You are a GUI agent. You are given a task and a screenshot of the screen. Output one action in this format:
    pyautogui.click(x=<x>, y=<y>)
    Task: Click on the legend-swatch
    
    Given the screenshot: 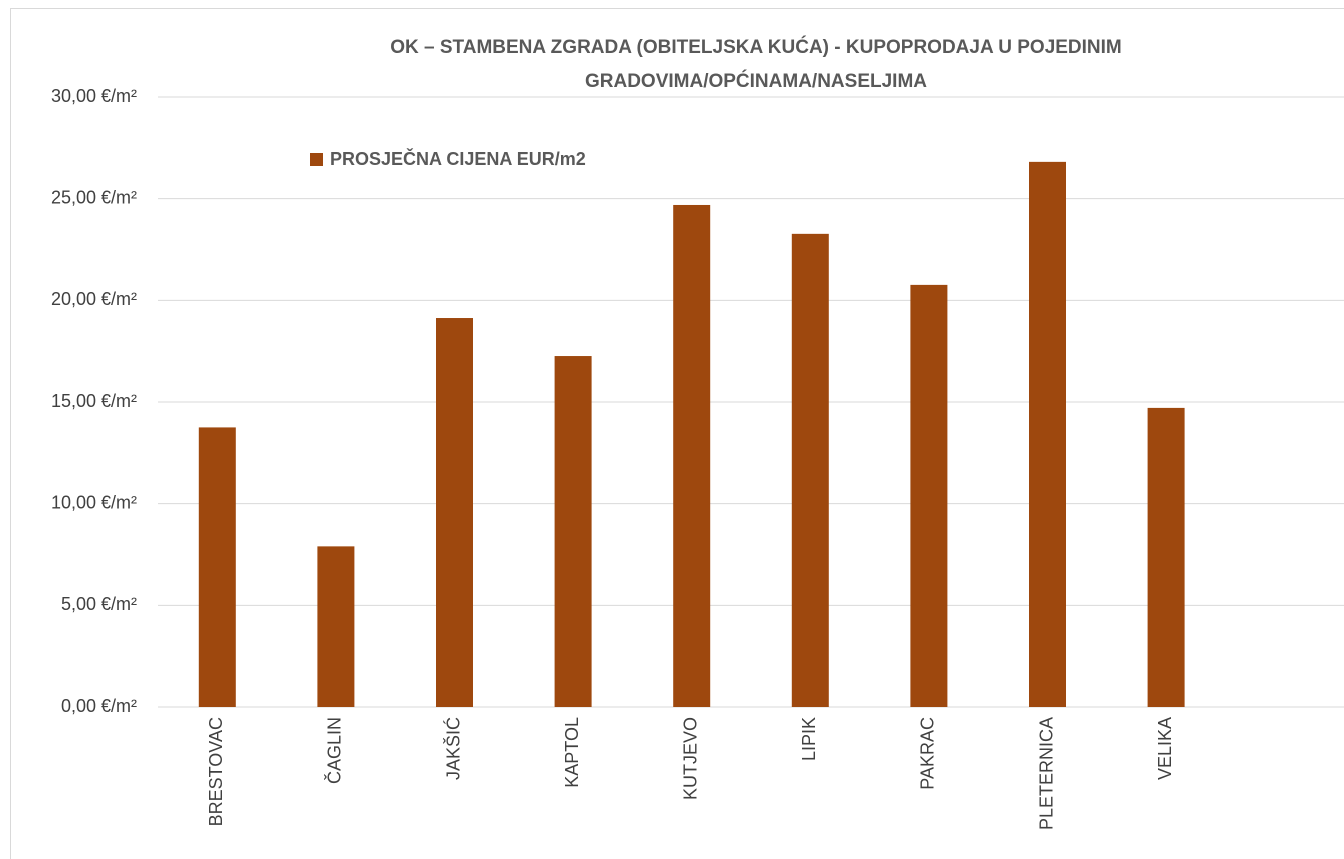 What is the action you would take?
    pyautogui.click(x=316, y=159)
    